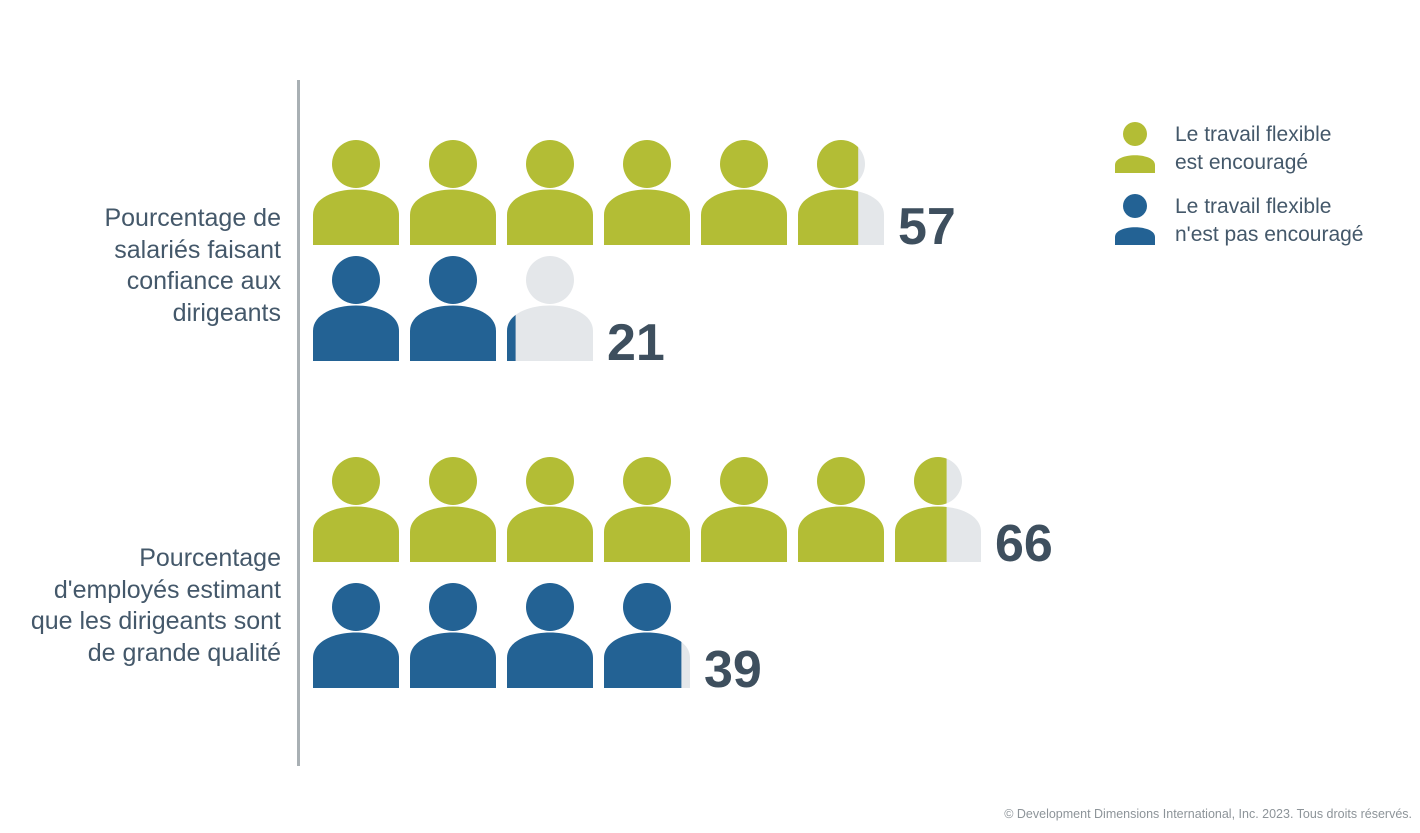 The image size is (1420, 833). Describe the element at coordinates (1269, 221) in the screenshot. I see `legend-label-not-encouraged: Le travail flexible n'est pas encouragé` at that location.